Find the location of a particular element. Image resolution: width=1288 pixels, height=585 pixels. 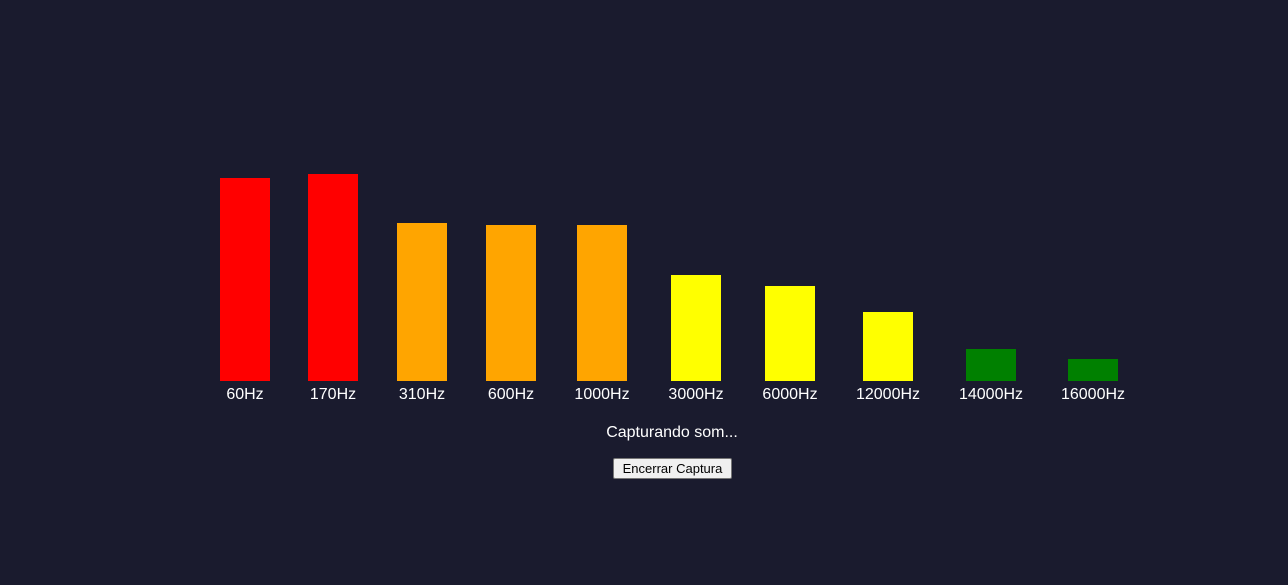

frequency-band: 310Hz is located at coordinates (422, 202).